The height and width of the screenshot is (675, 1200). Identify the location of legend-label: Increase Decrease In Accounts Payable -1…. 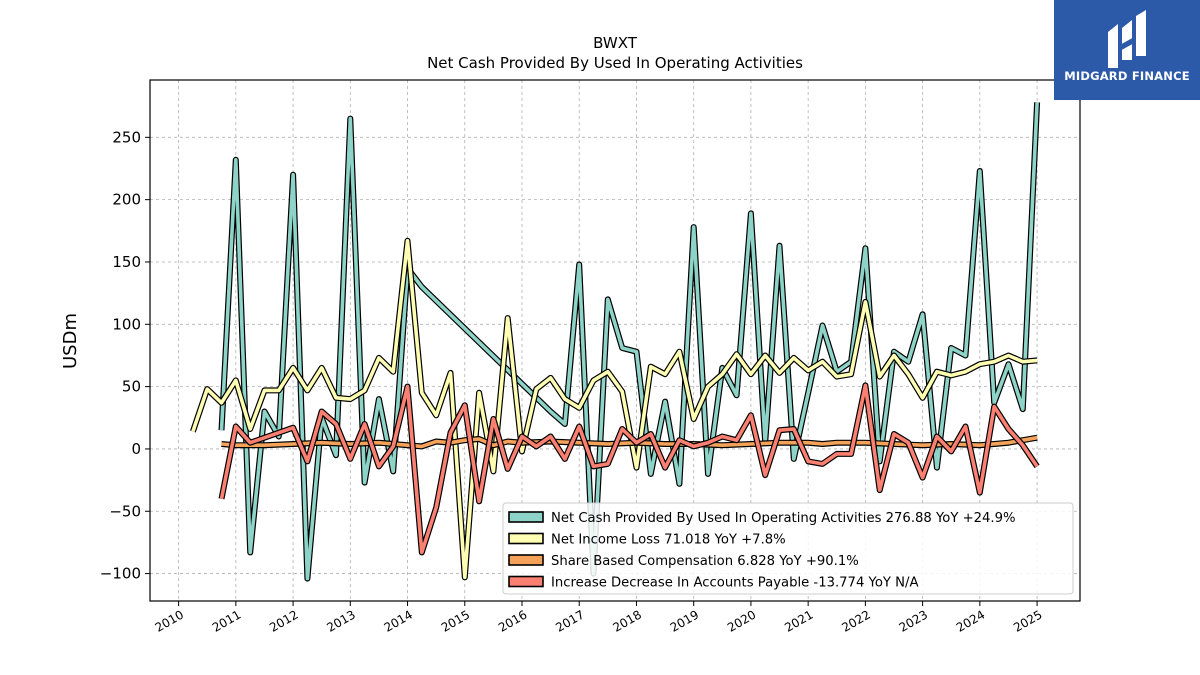
(734, 583).